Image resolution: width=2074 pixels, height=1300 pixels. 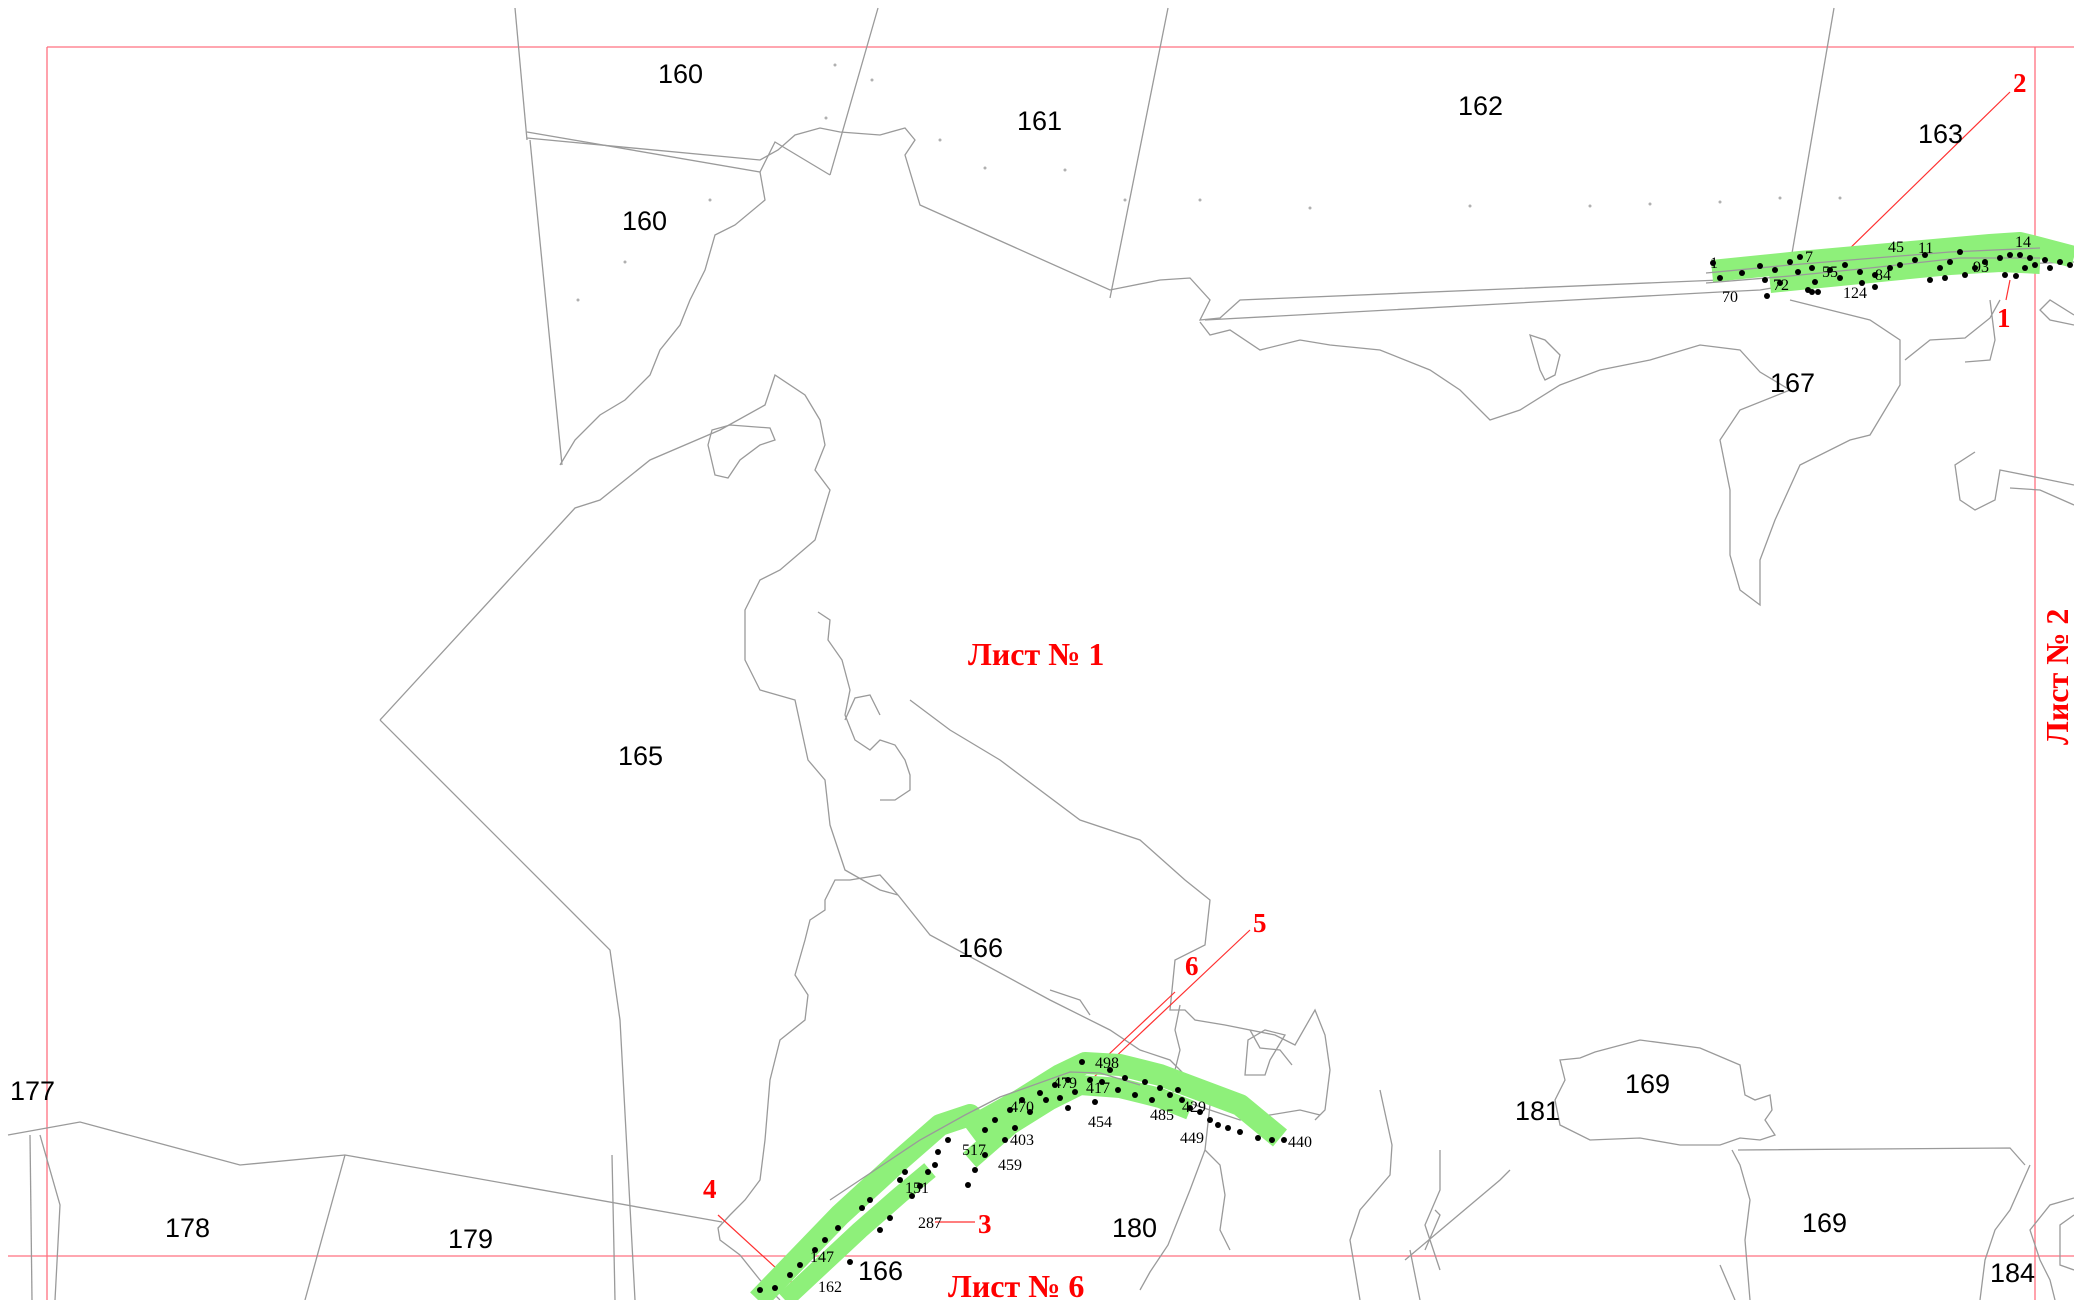 What do you see at coordinates (1134, 1228) in the screenshot?
I see `parcel-label: 180` at bounding box center [1134, 1228].